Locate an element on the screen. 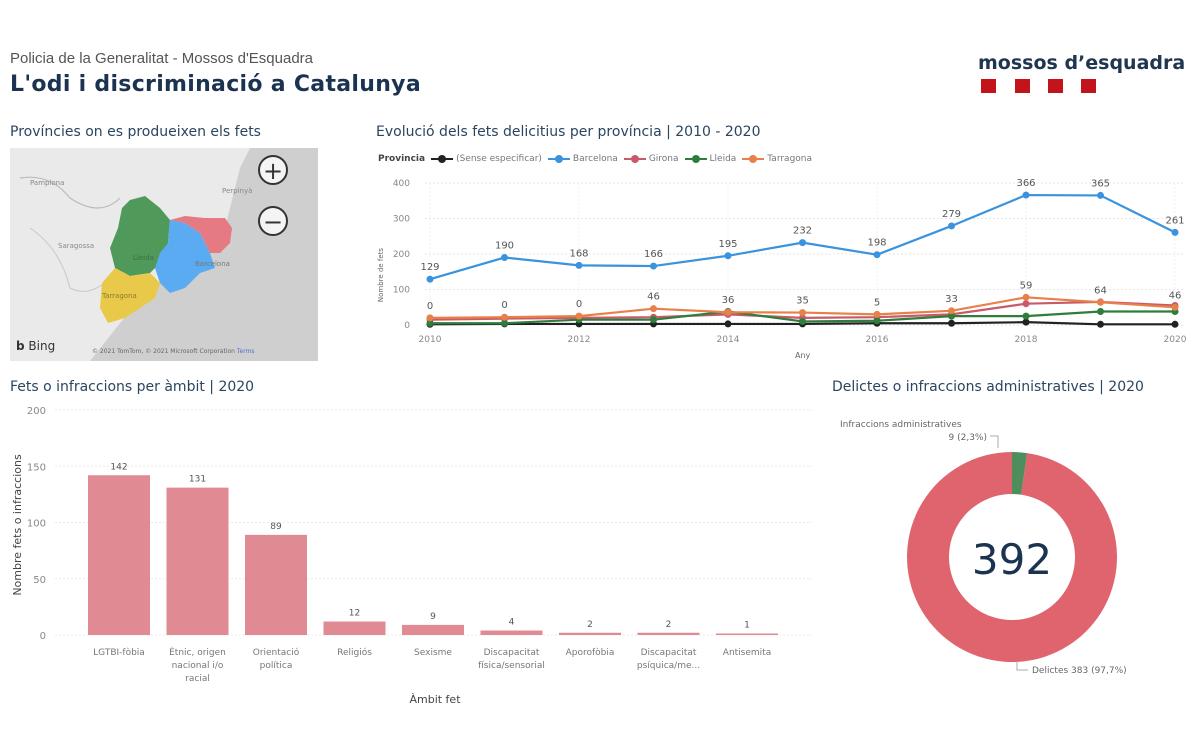  map-label-barcelona: Barcelona is located at coordinates (212, 264).